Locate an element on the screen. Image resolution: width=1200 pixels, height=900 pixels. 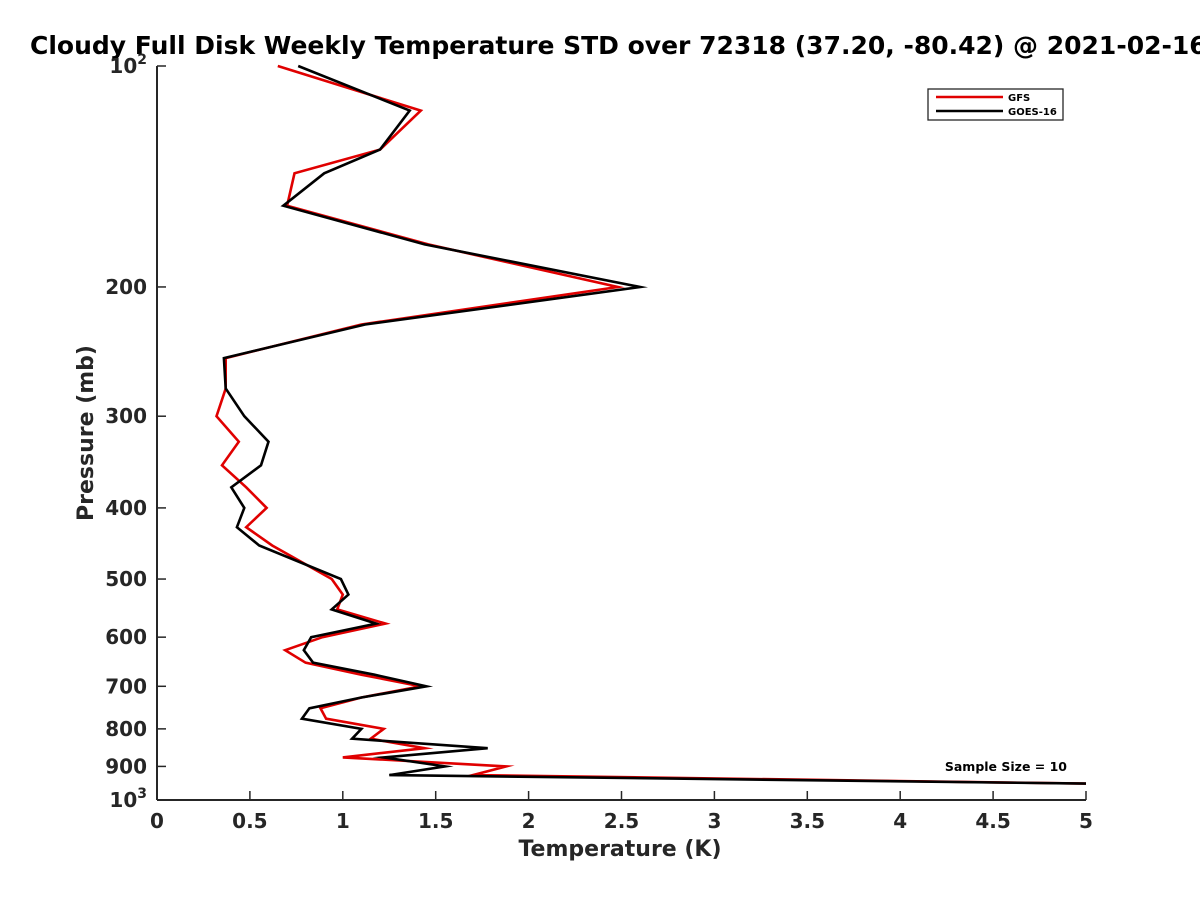
x-axis-label: Temperature (K) is located at coordinates (619, 849).